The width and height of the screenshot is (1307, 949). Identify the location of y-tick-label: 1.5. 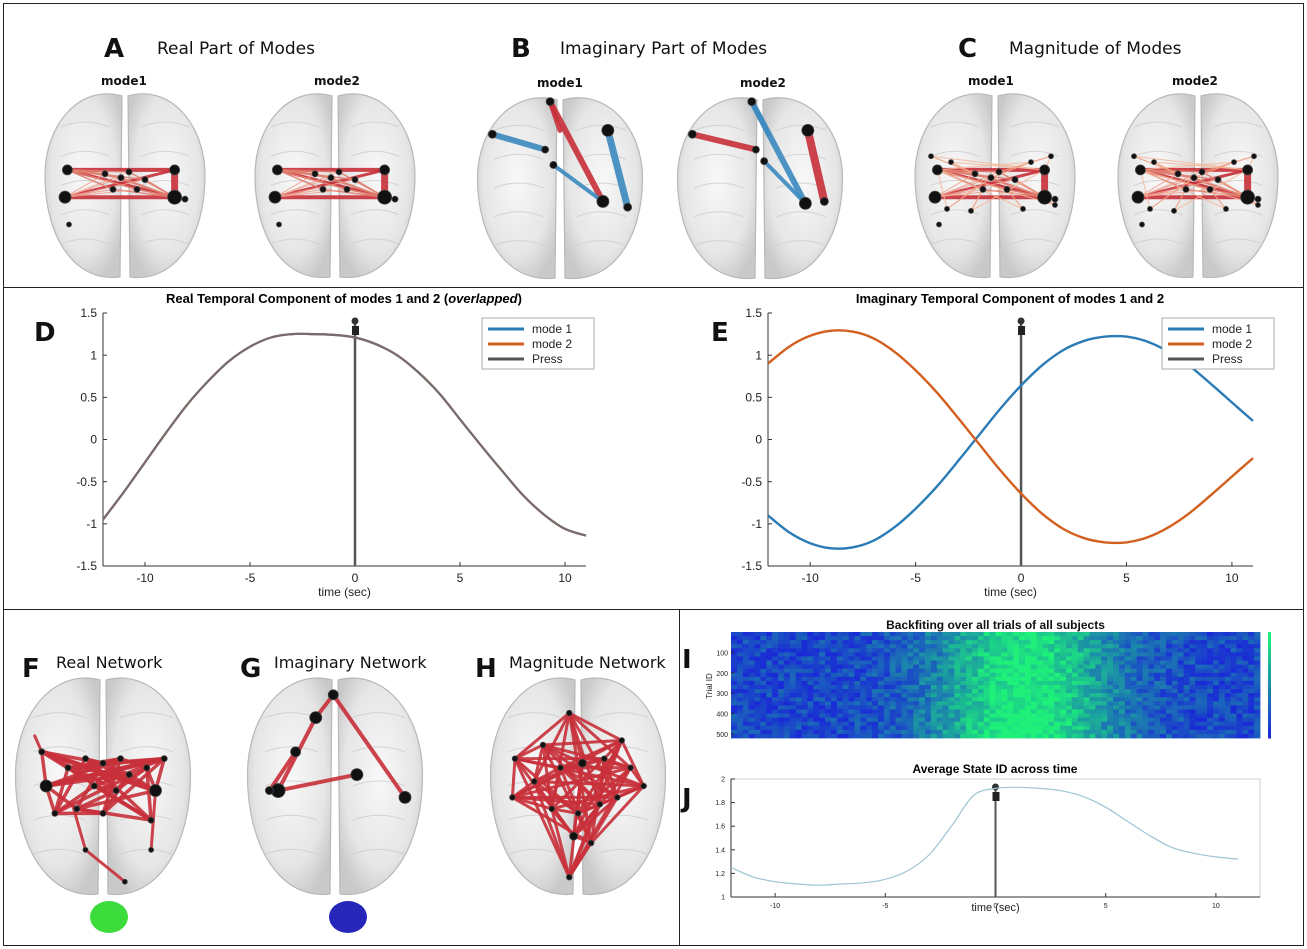
(88, 313).